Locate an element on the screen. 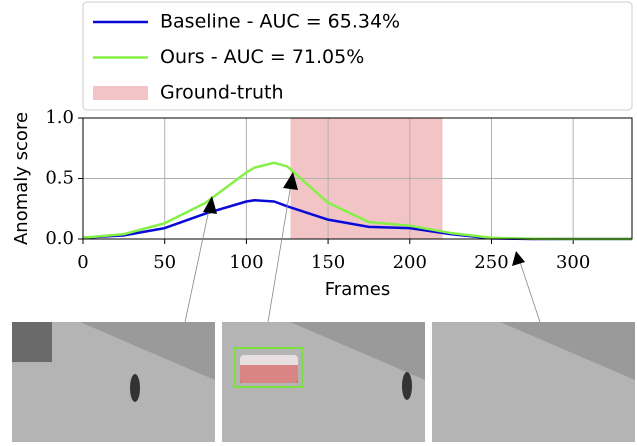 This screenshot has height=446, width=637. x-tick-label: 50 is located at coordinates (164, 262).